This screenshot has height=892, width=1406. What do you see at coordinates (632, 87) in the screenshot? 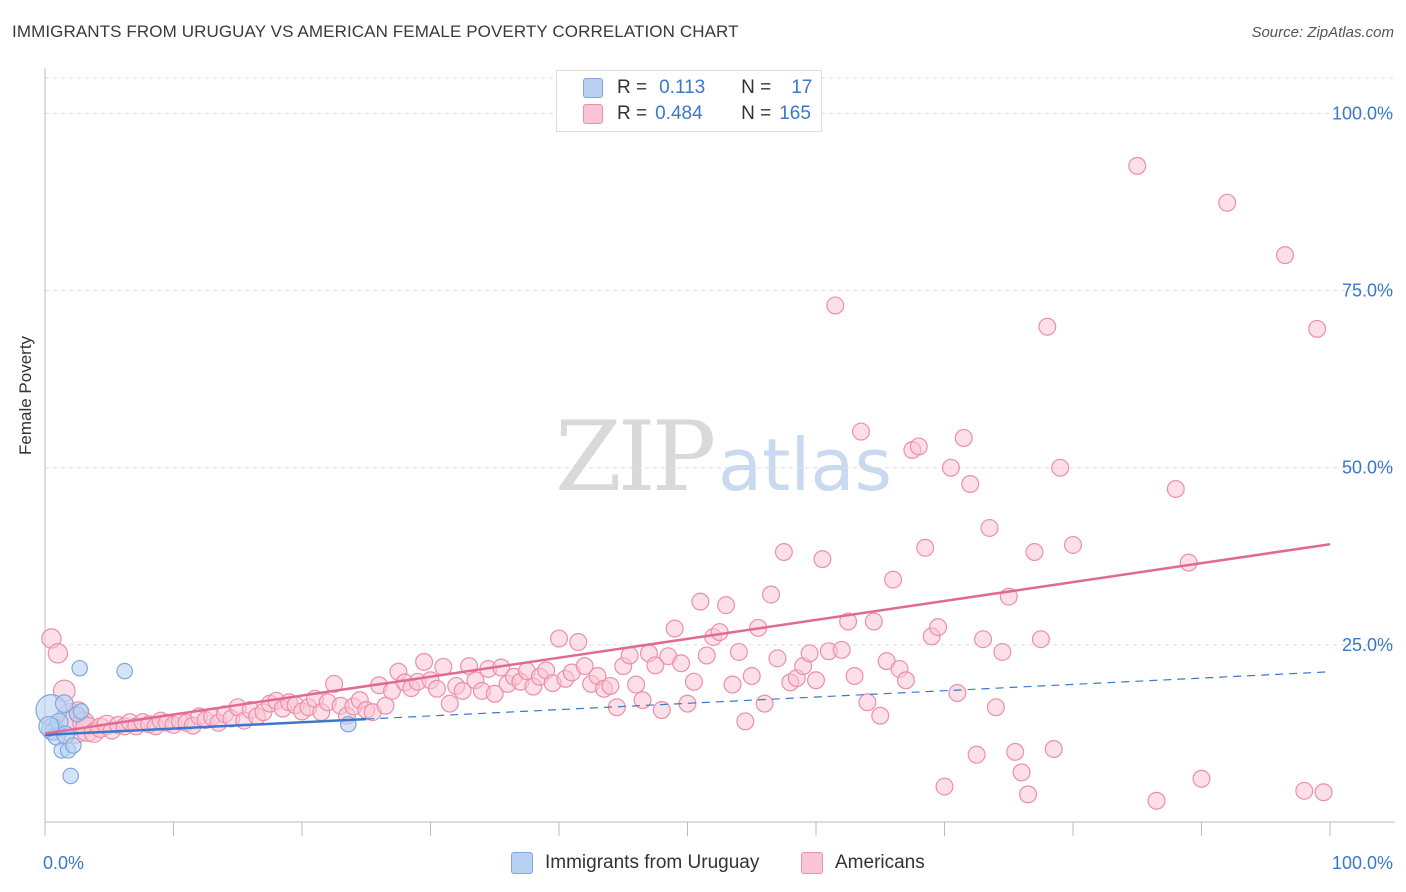
I see `legend-r-label: R =` at bounding box center [632, 87].